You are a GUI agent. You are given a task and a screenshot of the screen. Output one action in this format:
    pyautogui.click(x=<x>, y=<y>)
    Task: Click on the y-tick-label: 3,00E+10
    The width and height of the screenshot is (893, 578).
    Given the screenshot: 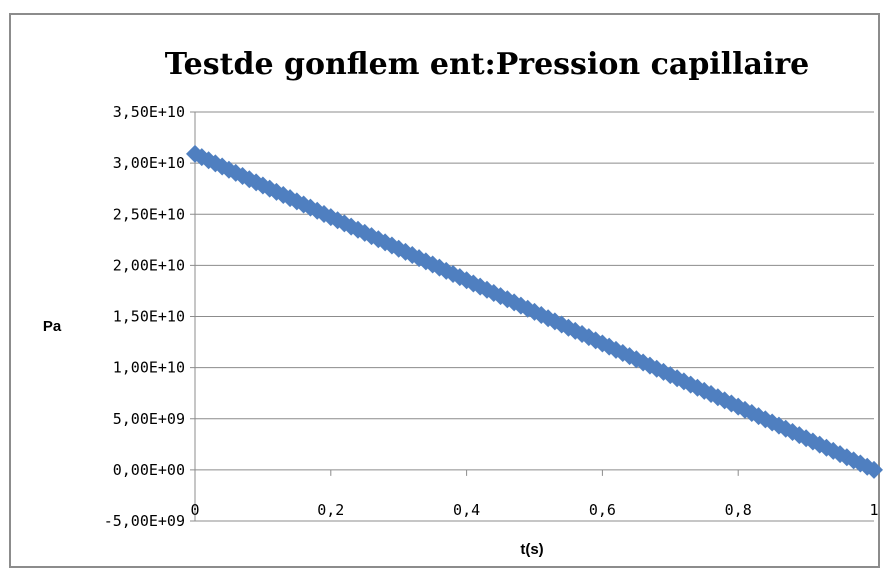 What is the action you would take?
    pyautogui.click(x=149, y=163)
    